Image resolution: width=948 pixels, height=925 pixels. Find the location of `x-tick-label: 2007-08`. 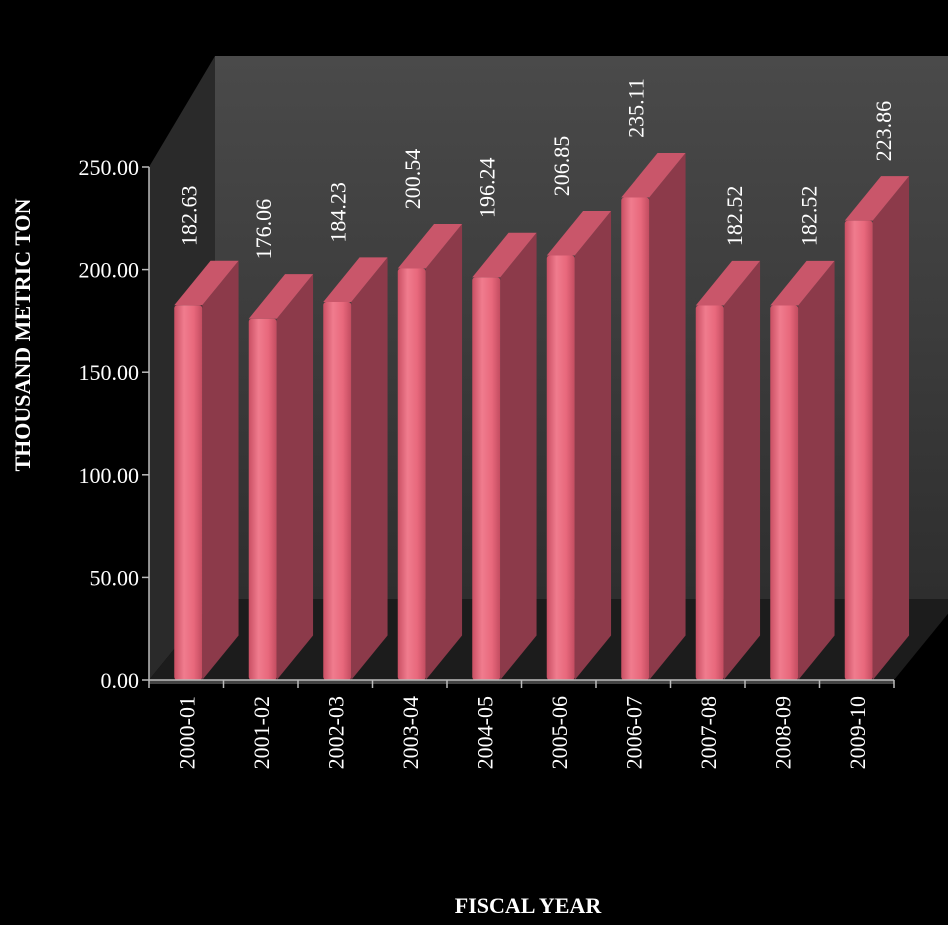

x-tick-label: 2007-08 is located at coordinates (708, 732).